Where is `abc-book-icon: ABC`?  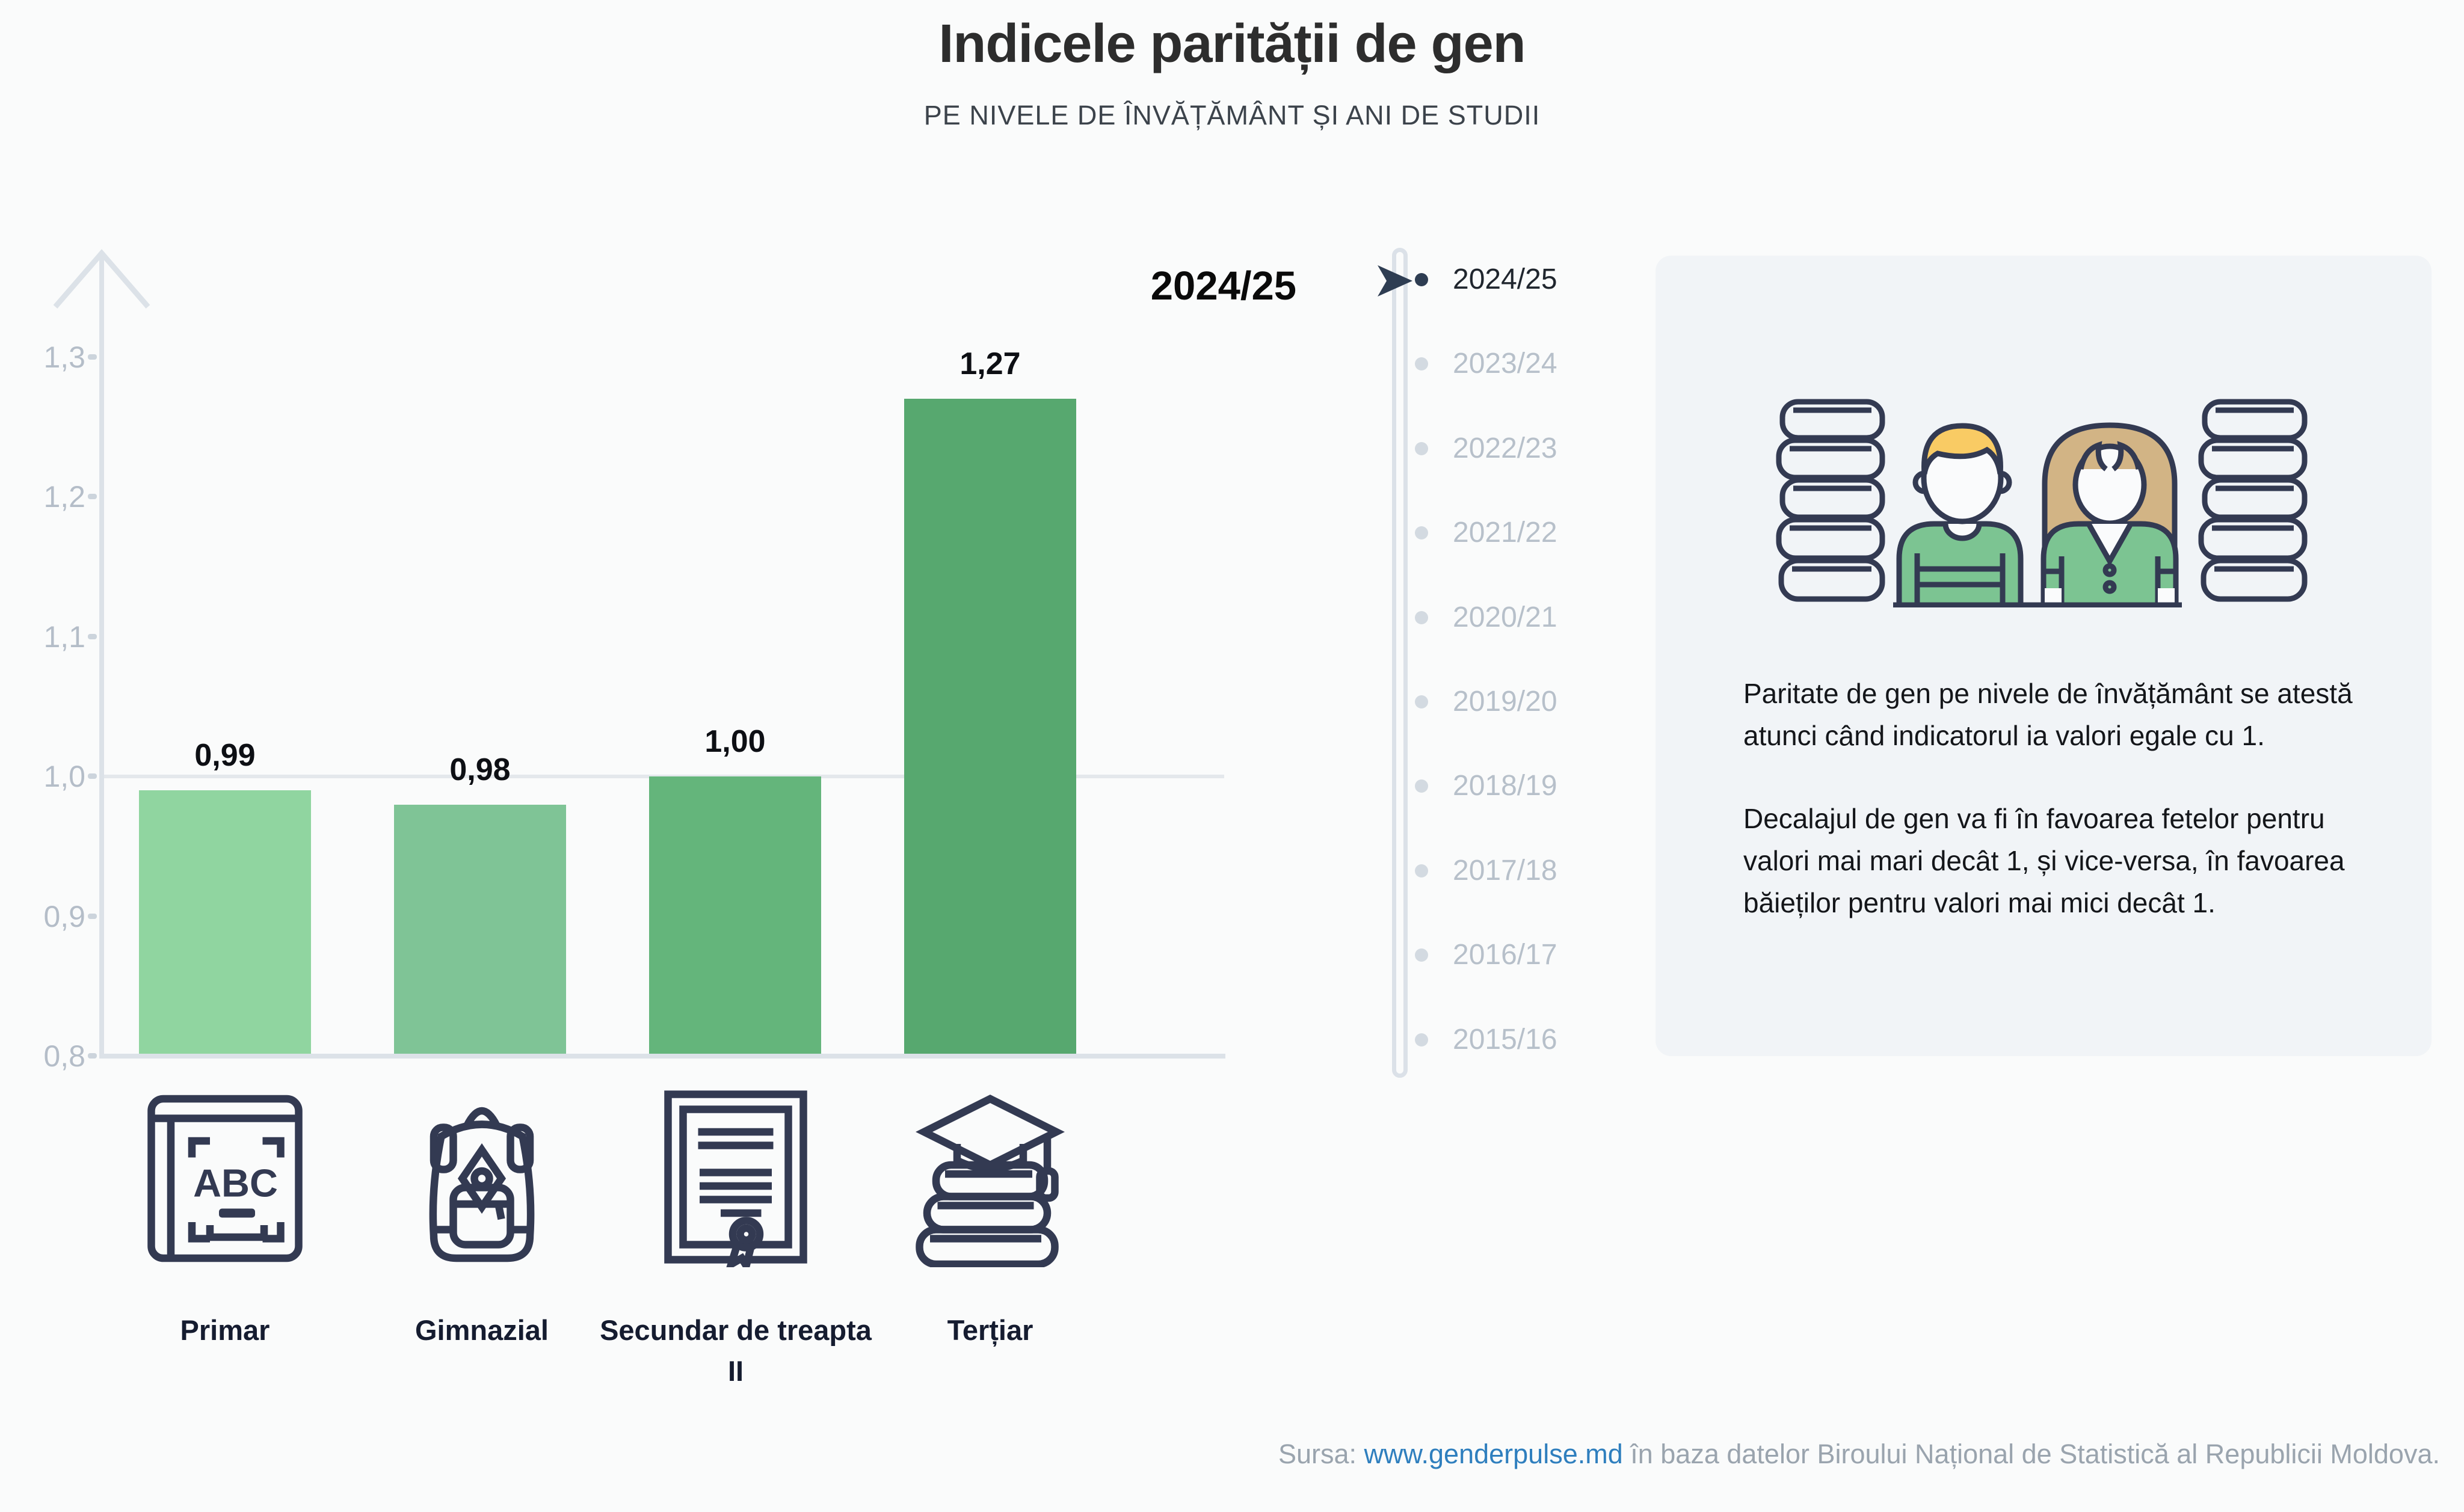 abc-book-icon: ABC is located at coordinates (225, 1177).